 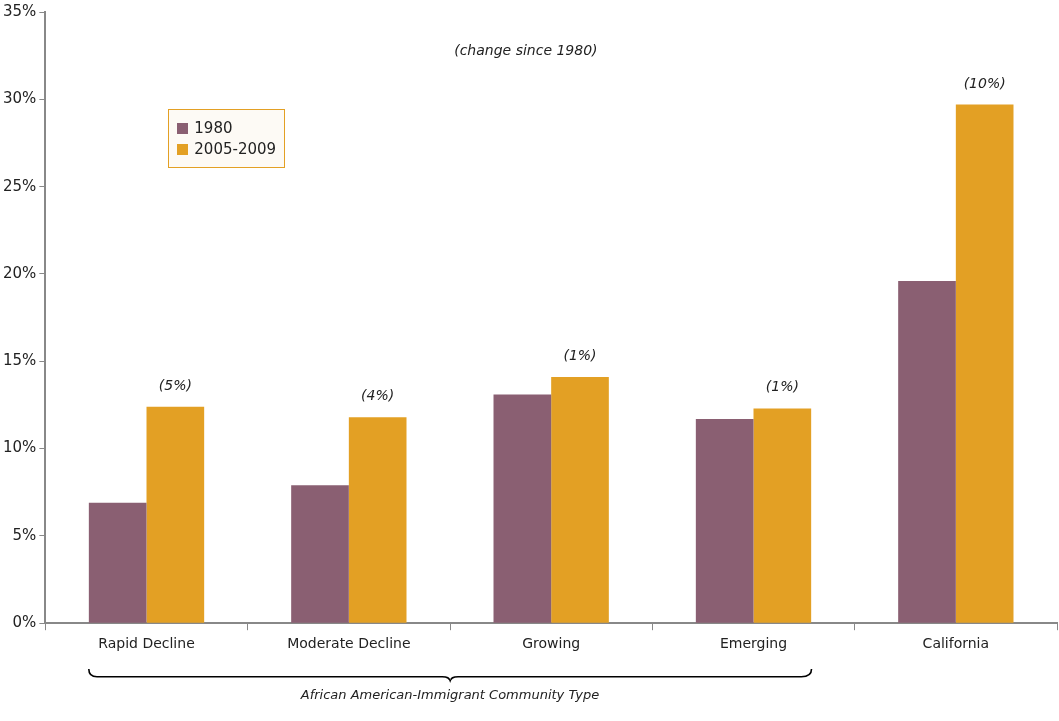 What do you see at coordinates (24, 622) in the screenshot?
I see `y-tick-label: 0%` at bounding box center [24, 622].